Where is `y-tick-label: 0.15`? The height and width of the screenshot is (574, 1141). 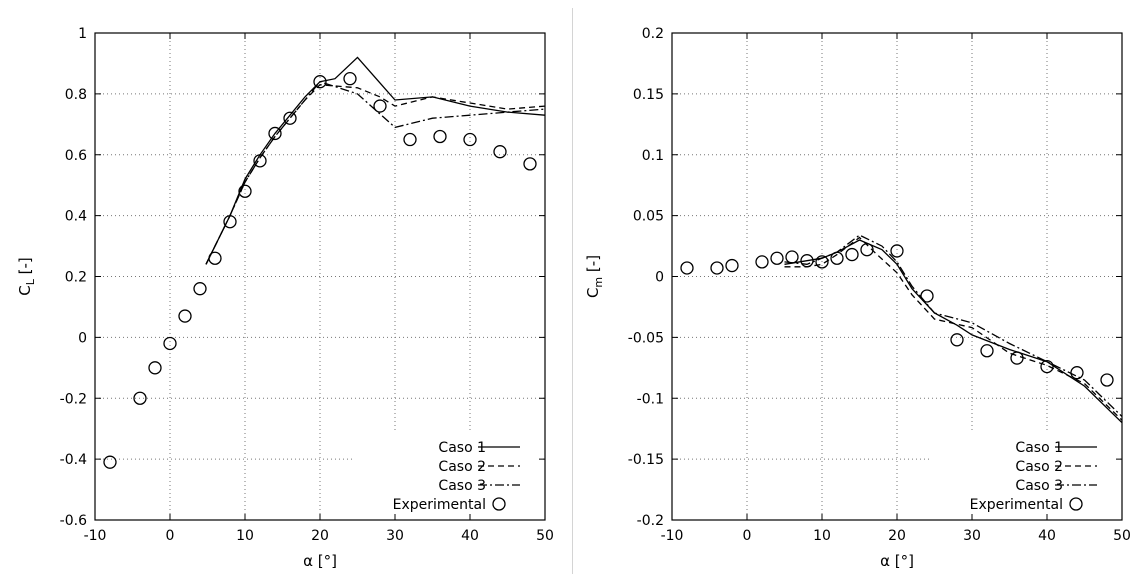
y-tick-label: 0.15 is located at coordinates (648, 95).